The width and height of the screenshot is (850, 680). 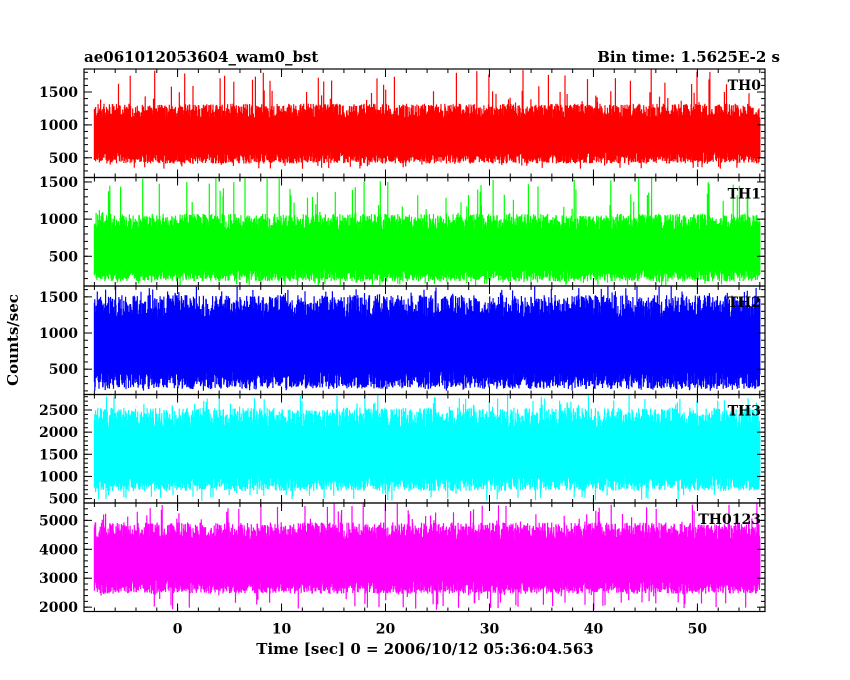 I want to click on series-band-th2, so click(x=427, y=344).